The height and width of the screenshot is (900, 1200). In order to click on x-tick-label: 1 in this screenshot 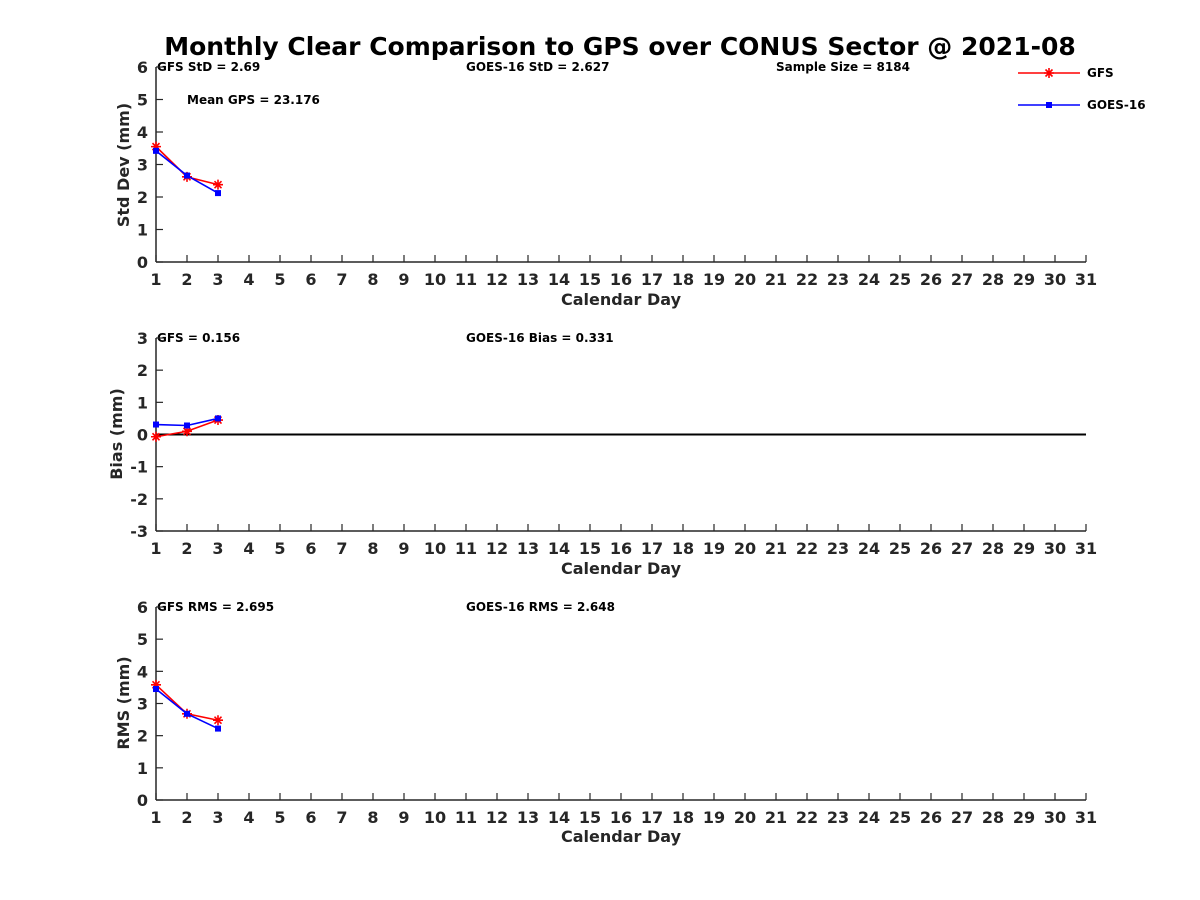, I will do `click(155, 817)`.